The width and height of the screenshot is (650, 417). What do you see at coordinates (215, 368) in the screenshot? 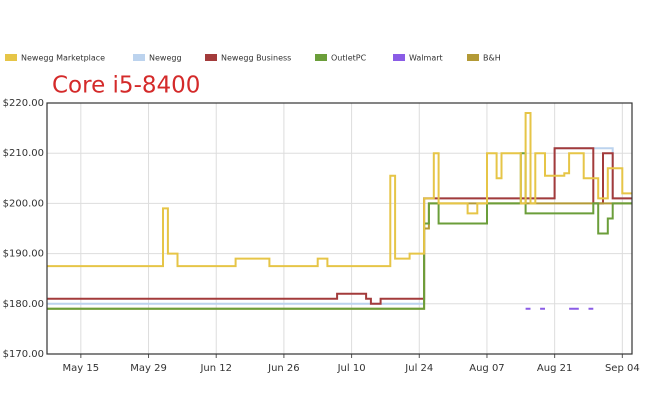
I see `x-tick-label: Jun 12` at bounding box center [215, 368].